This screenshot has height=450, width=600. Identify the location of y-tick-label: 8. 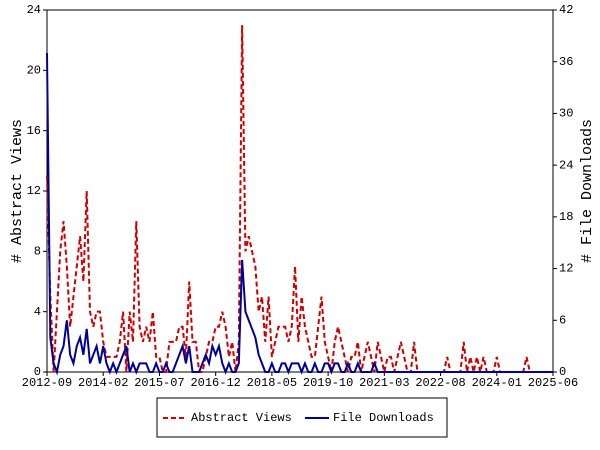
(37, 252).